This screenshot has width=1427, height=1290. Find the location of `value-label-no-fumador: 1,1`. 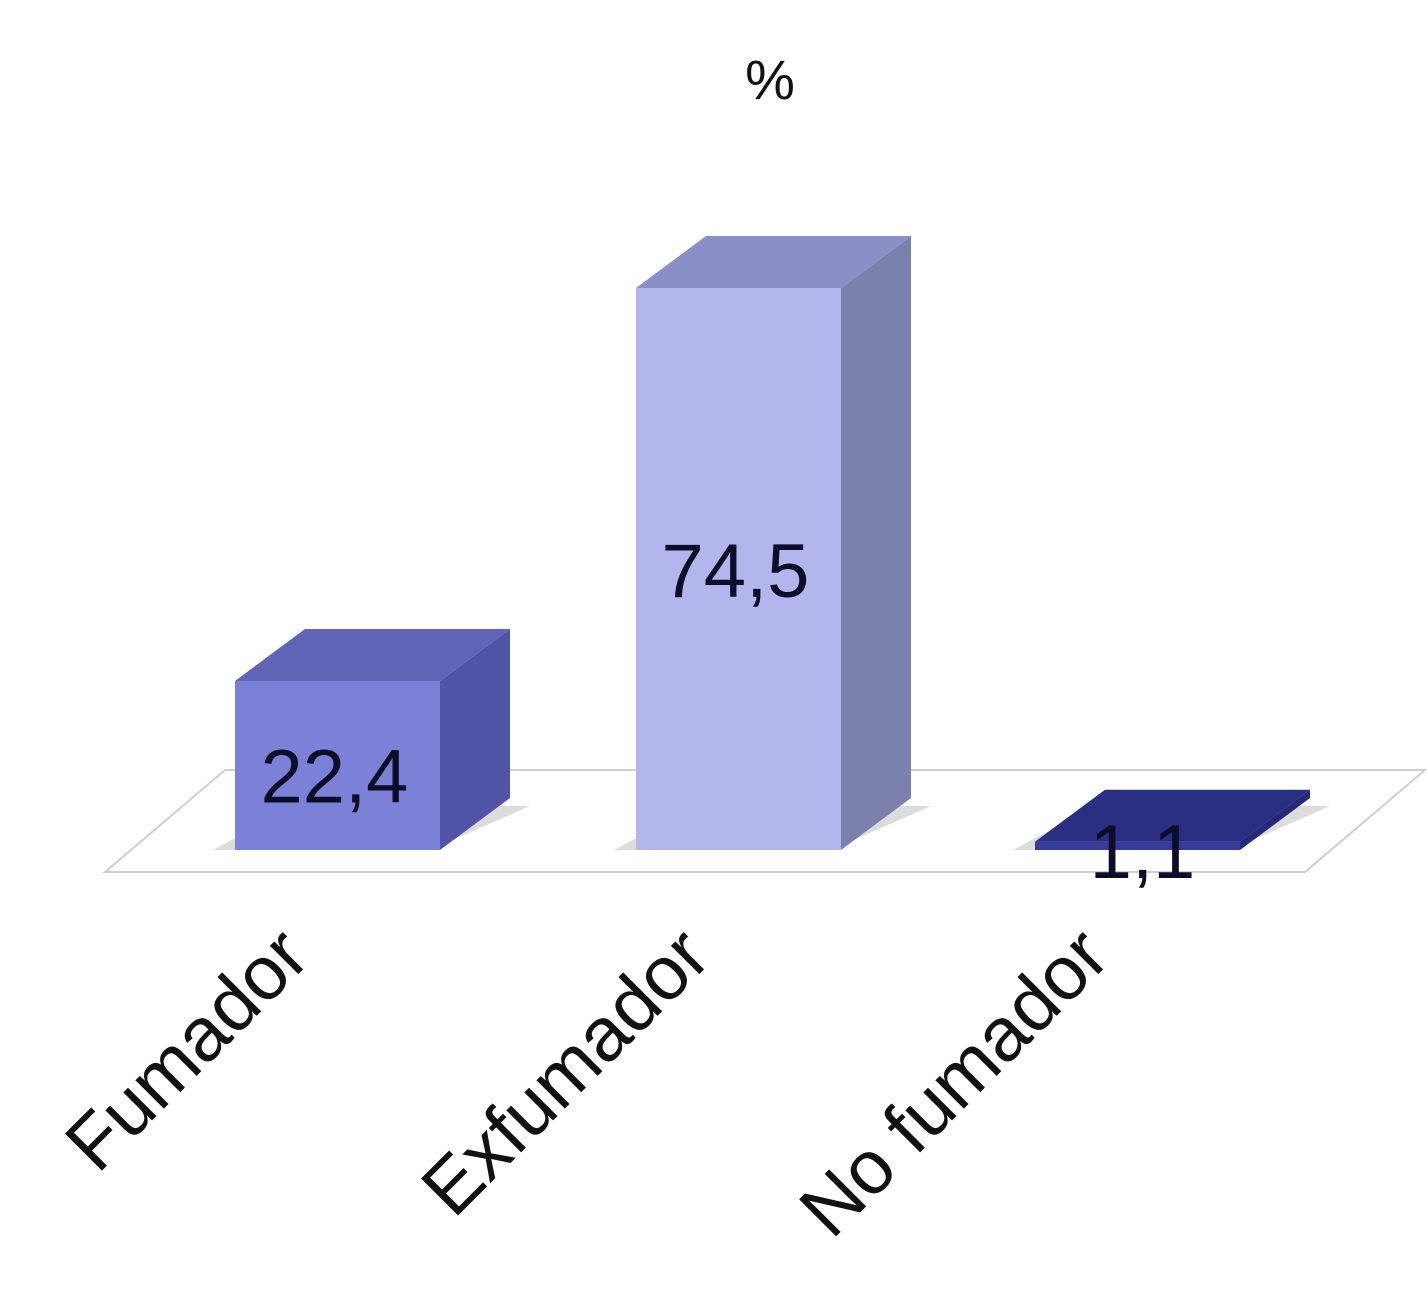

value-label-no-fumador: 1,1 is located at coordinates (1143, 852).